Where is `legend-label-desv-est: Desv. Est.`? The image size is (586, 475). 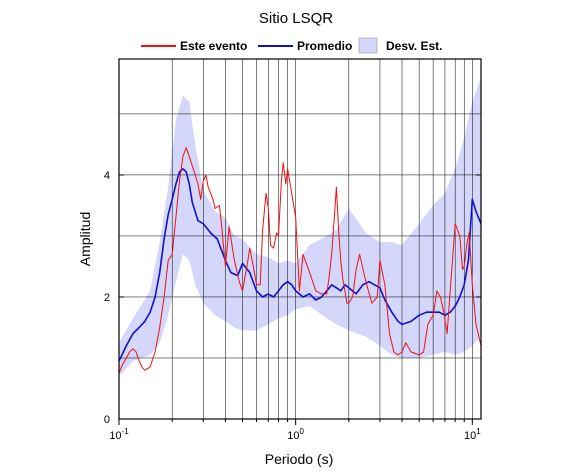
legend-label-desv-est: Desv. Est. is located at coordinates (414, 46).